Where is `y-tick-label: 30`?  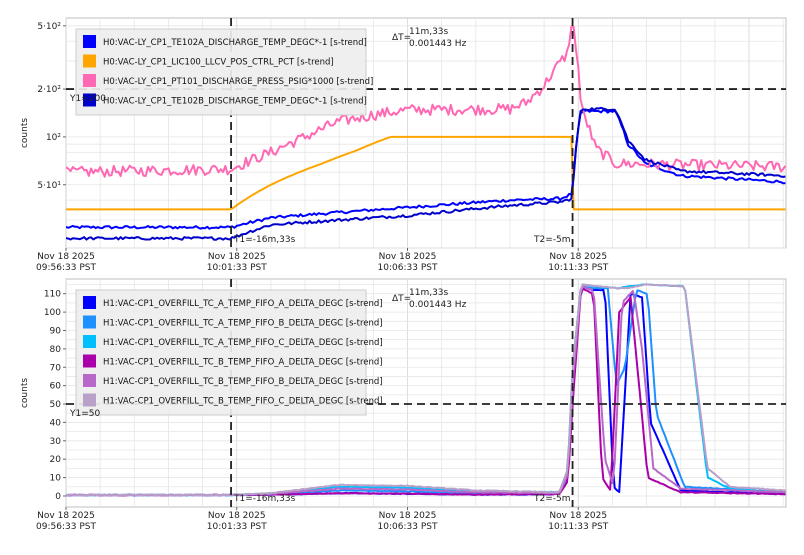 y-tick-label: 30 is located at coordinates (56, 442).